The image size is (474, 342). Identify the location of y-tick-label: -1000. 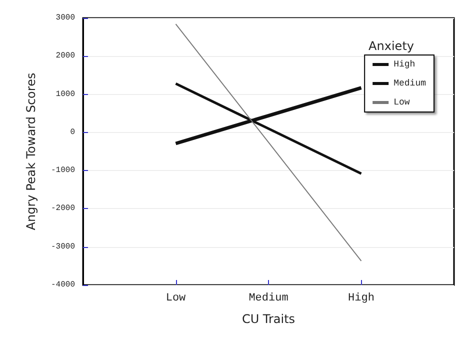
(63, 171).